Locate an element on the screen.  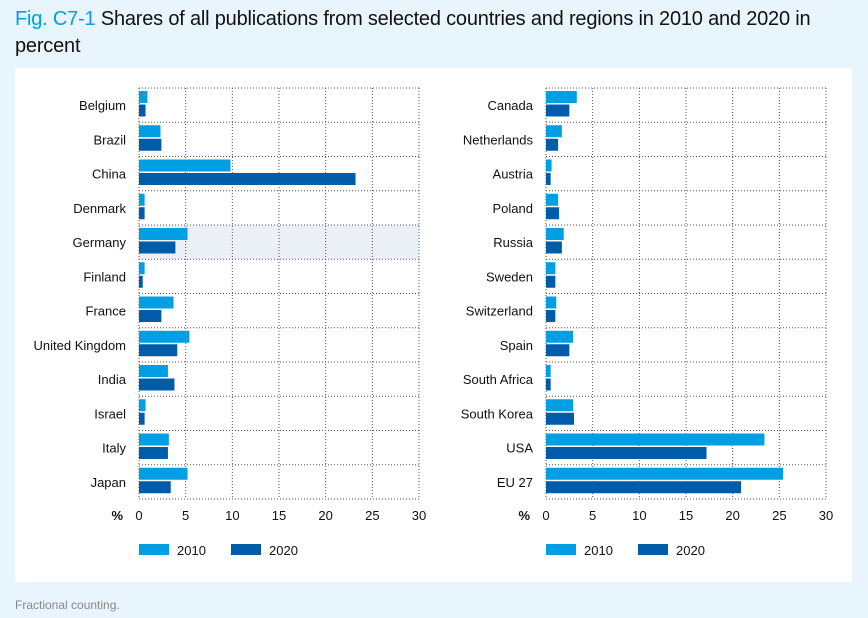
category-label: Finland is located at coordinates (104, 276).